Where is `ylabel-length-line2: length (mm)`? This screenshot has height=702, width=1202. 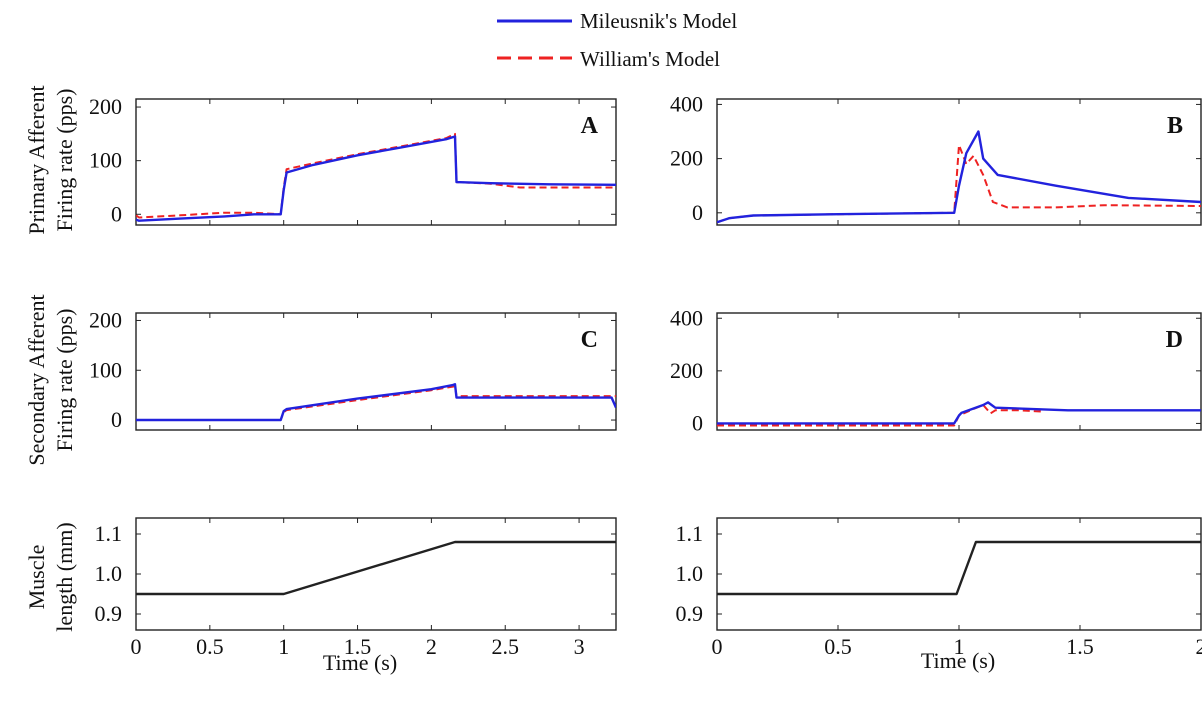
ylabel-length-line2: length (mm) is located at coordinates (64, 576).